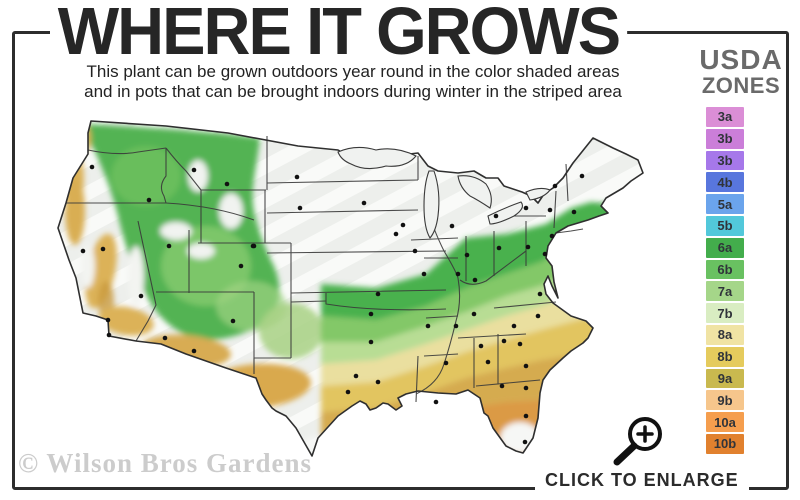 The image size is (800, 500). Describe the element at coordinates (725, 334) in the screenshot. I see `zone-chip-8a-10: 8a` at that location.